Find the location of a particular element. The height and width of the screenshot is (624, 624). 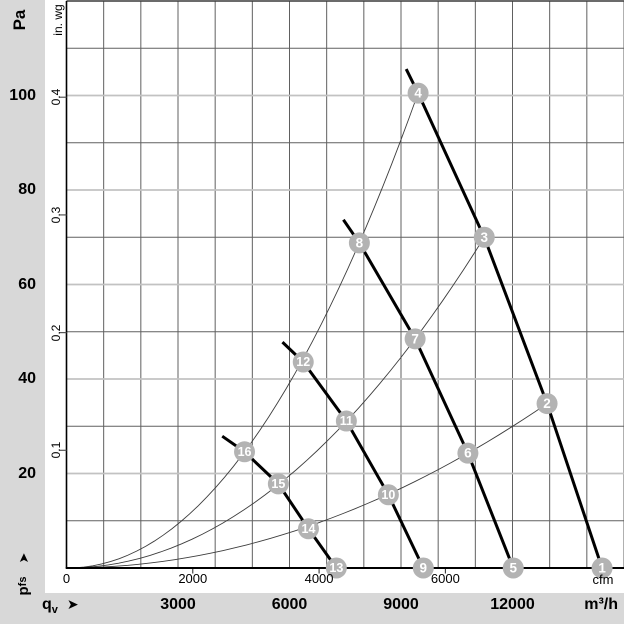

marker-9: 9 is located at coordinates (423, 568).